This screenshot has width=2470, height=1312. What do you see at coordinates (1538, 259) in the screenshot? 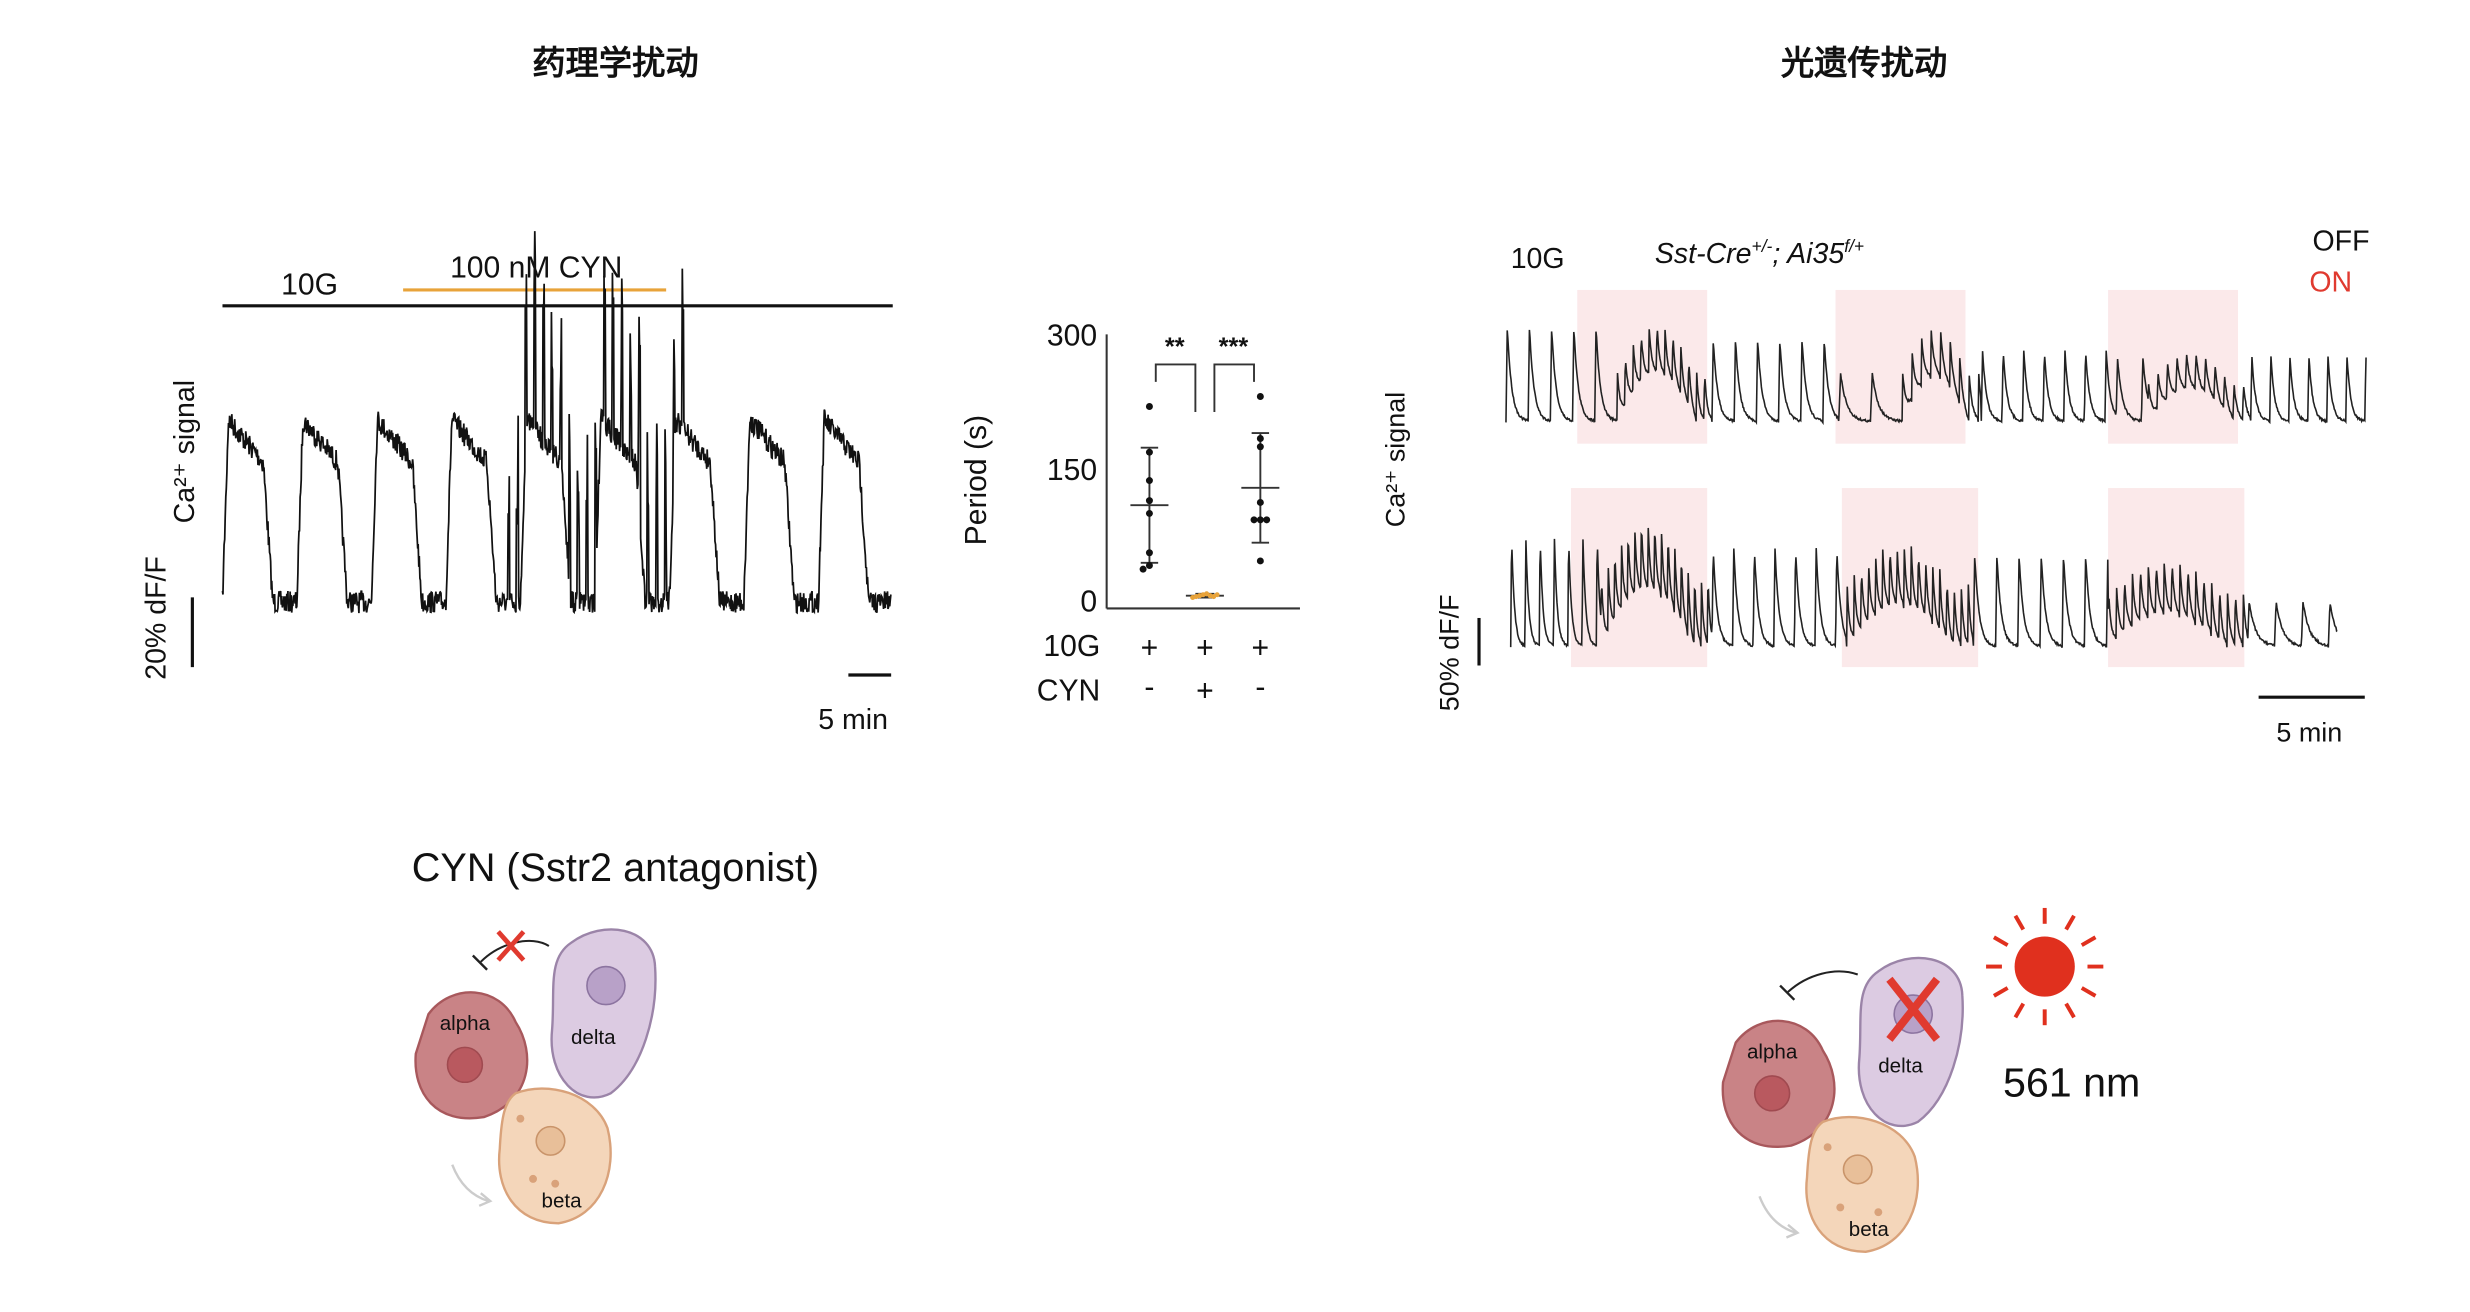
I see `right-glucose-label: 10G` at bounding box center [1538, 259].